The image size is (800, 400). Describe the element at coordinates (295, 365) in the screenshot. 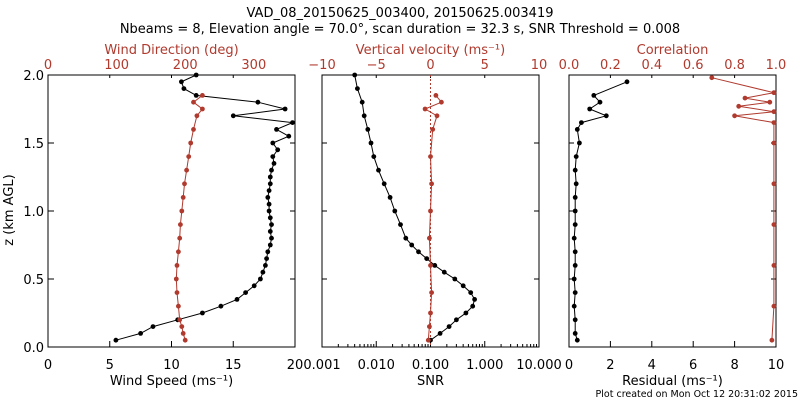

I see `x-tick-label: 20` at that location.